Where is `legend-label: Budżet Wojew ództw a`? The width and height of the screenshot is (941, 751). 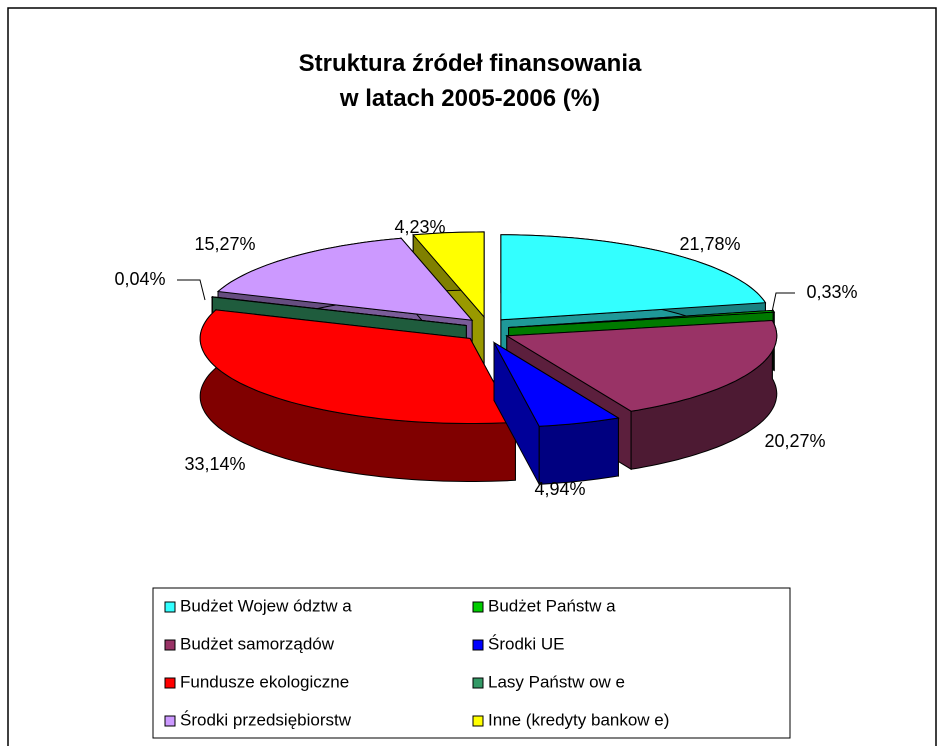
legend-label: Budżet Wojew ództw a is located at coordinates (266, 605).